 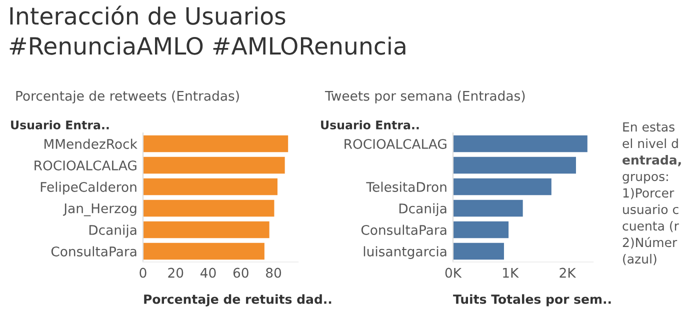 What do you see at coordinates (650, 226) in the screenshot?
I see `text: cuenta (r` at bounding box center [650, 226].